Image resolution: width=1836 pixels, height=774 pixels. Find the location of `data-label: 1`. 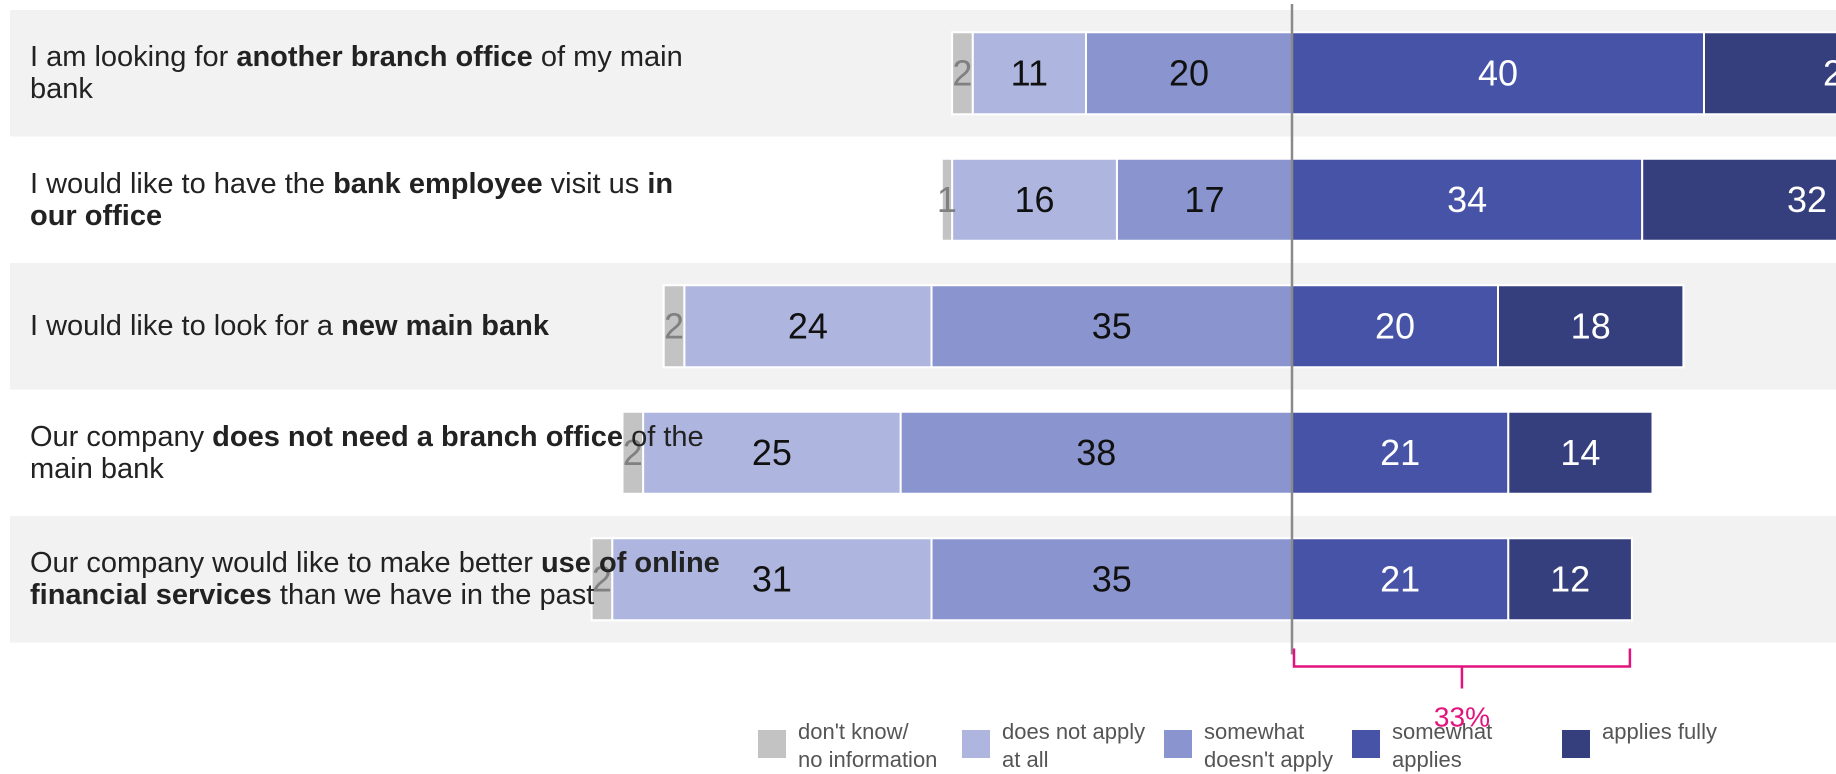

data-label: 1 is located at coordinates (947, 199).